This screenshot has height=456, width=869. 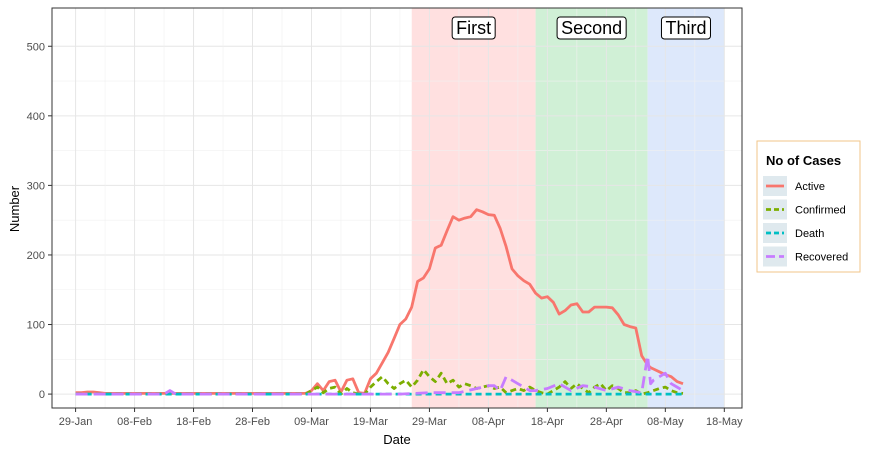 I want to click on y-tick-label: 200, so click(x=36, y=256).